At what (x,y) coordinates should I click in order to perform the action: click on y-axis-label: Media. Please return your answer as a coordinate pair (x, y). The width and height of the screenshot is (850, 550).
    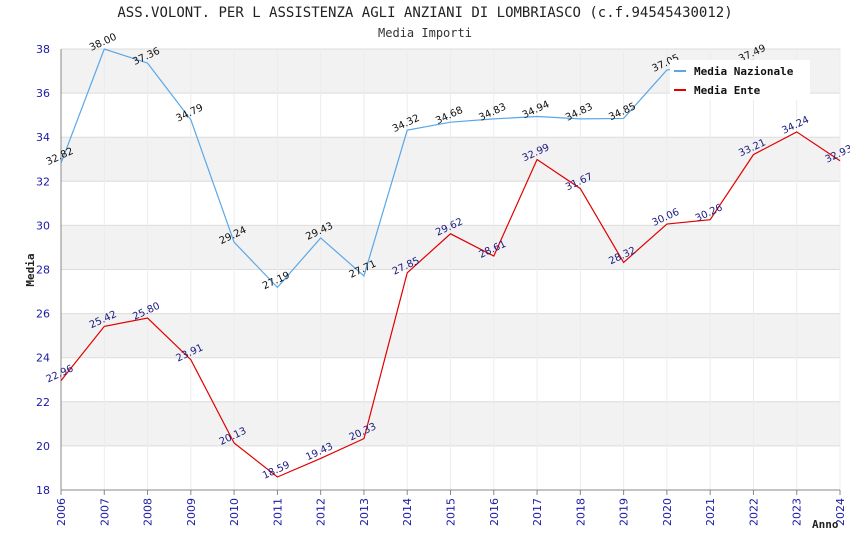
    Looking at the image, I should click on (30, 269).